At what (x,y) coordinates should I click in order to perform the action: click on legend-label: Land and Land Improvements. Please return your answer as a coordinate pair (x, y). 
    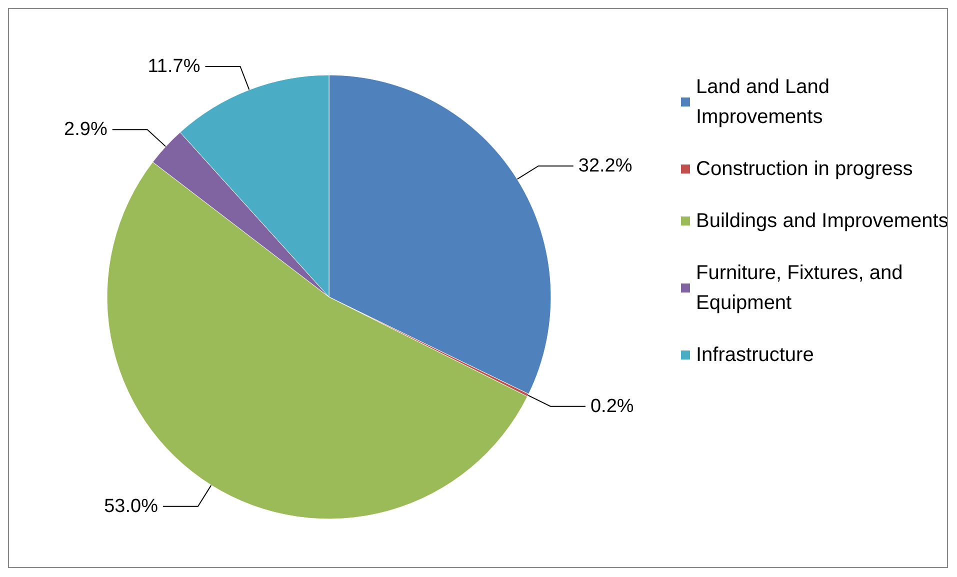
    Looking at the image, I should click on (766, 102).